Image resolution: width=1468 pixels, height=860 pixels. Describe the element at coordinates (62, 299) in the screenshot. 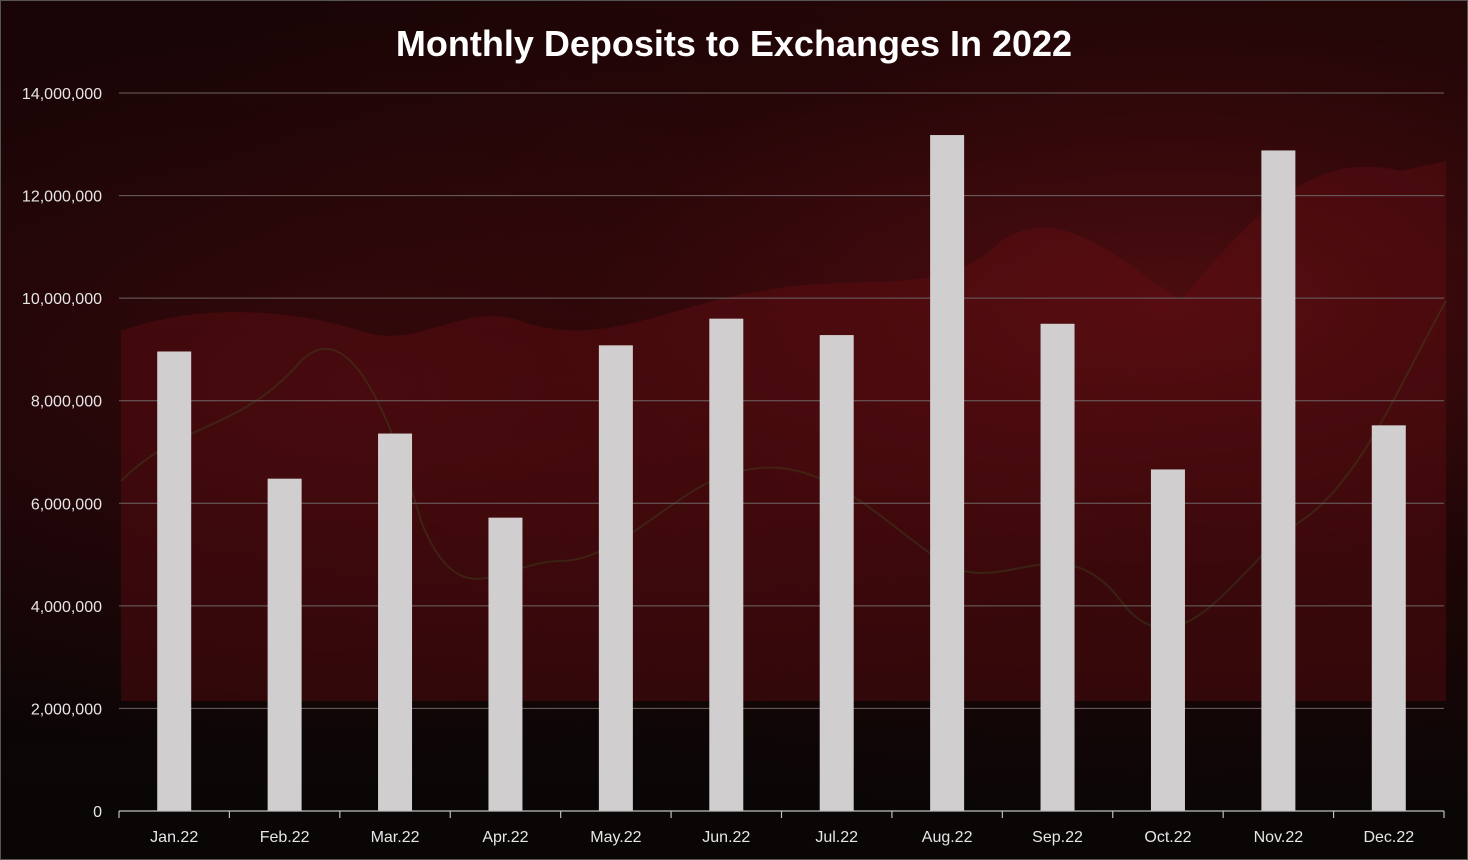

I see `y-tick-label: 10,000,000` at that location.